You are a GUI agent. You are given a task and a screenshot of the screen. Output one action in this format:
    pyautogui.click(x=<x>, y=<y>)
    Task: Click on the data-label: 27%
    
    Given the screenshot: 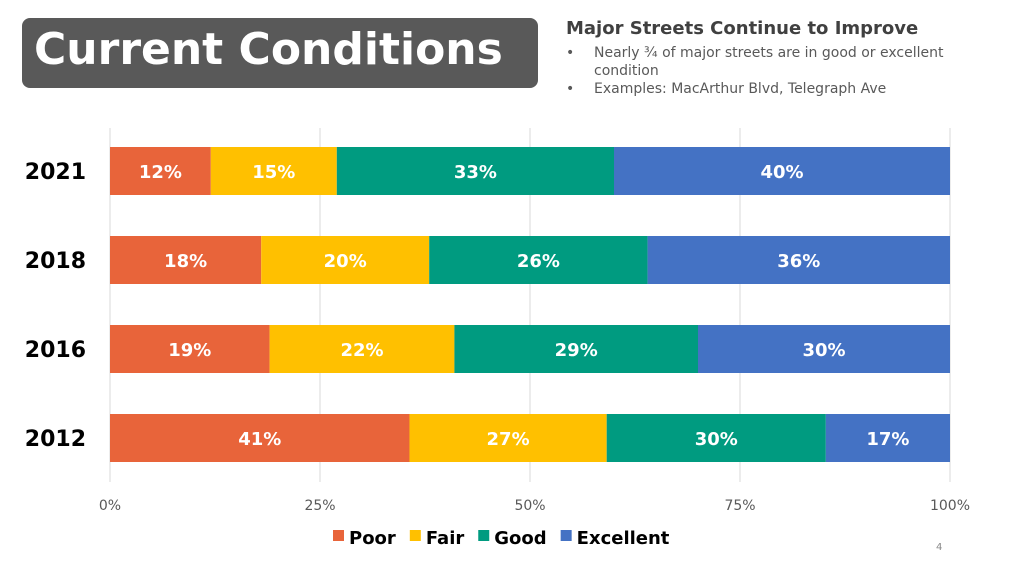 What is the action you would take?
    pyautogui.click(x=508, y=439)
    